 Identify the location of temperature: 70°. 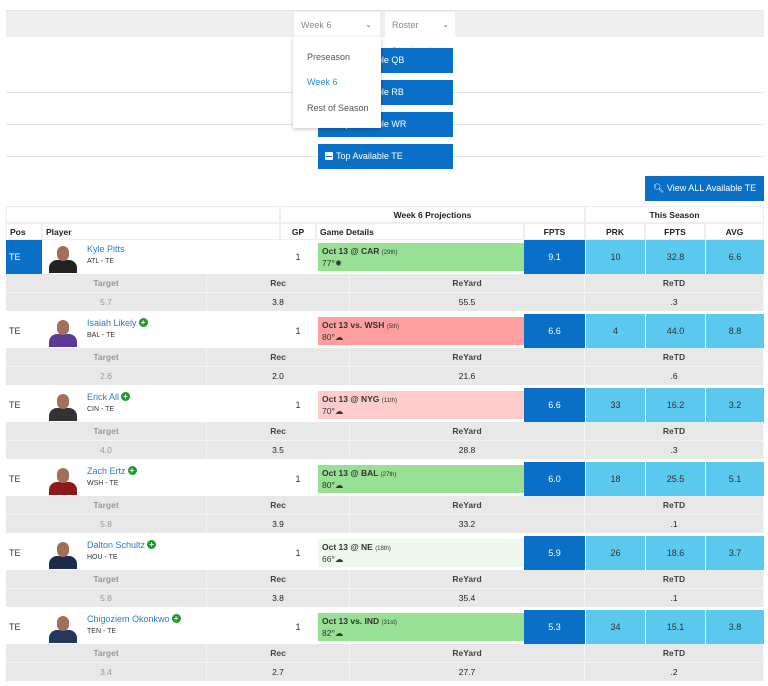
(328, 411).